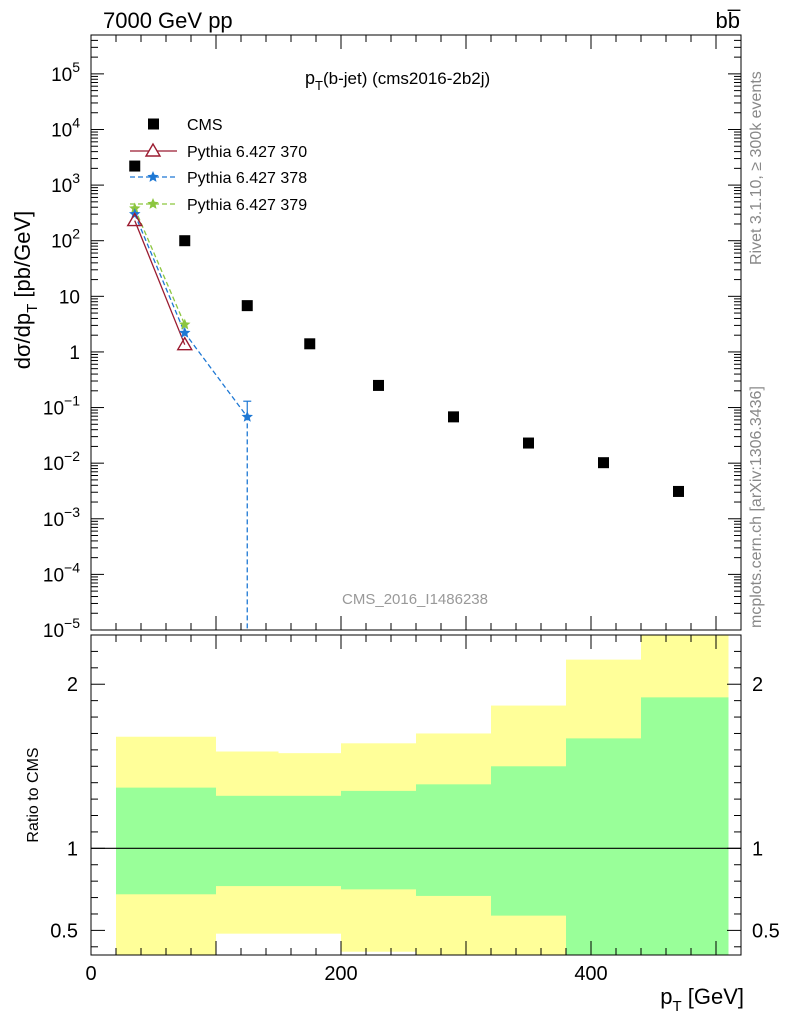 This screenshot has height=1024, width=786. Describe the element at coordinates (757, 685) in the screenshot. I see `ratio-y-tick-label-right: 2` at that location.